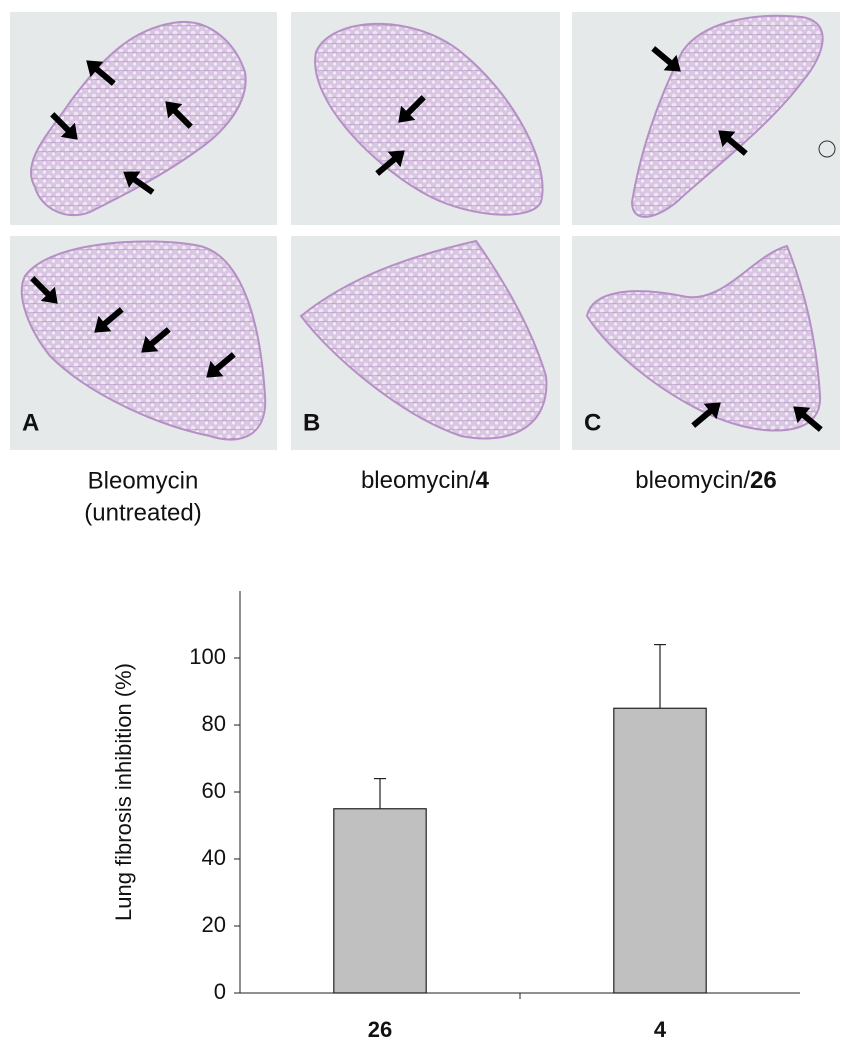 This screenshot has width=858, height=1050. Describe the element at coordinates (123, 792) in the screenshot. I see `y-axis-label: Lung fibrosis inhibition (%)` at that location.